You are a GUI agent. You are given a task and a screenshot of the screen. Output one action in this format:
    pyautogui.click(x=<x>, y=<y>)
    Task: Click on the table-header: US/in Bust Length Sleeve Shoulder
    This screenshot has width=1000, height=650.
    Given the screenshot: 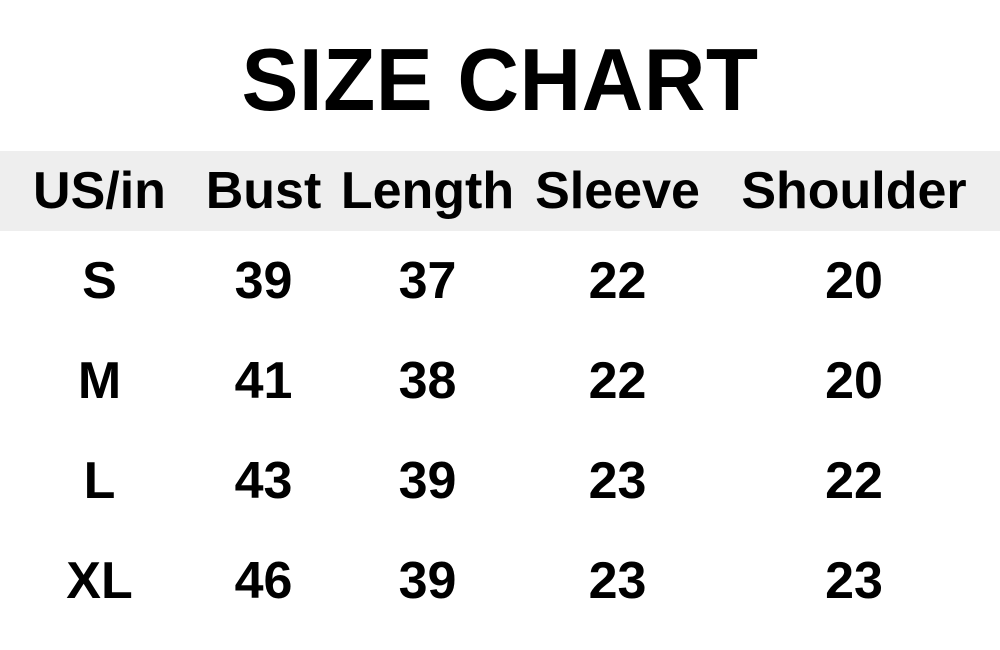 What is the action you would take?
    pyautogui.click(x=500, y=191)
    